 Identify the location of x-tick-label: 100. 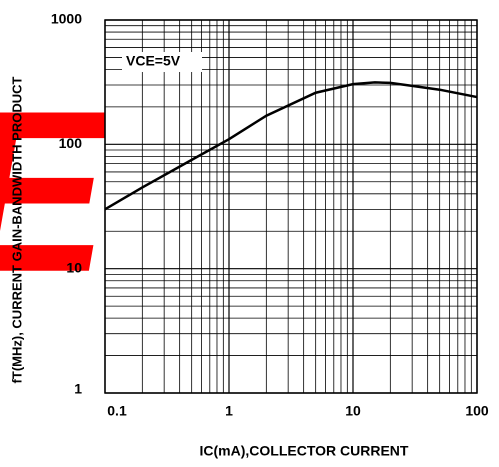
(477, 411).